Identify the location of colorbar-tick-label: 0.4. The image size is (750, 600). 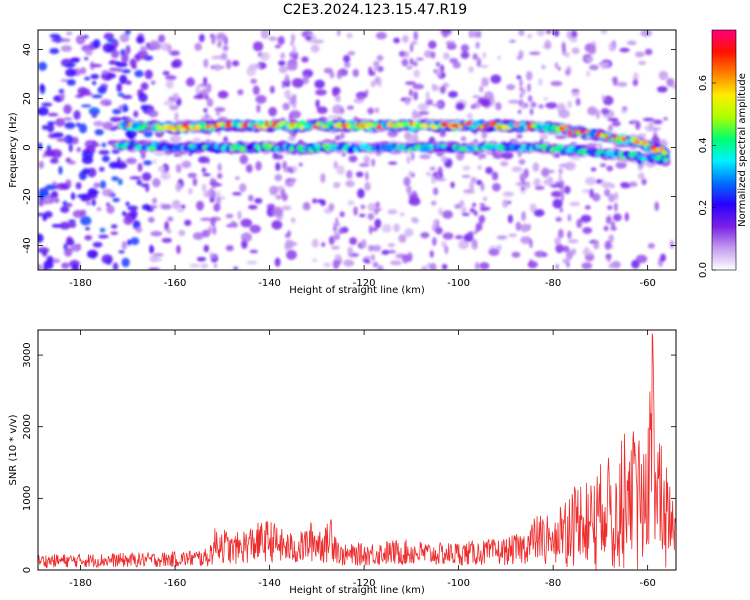
(703, 145).